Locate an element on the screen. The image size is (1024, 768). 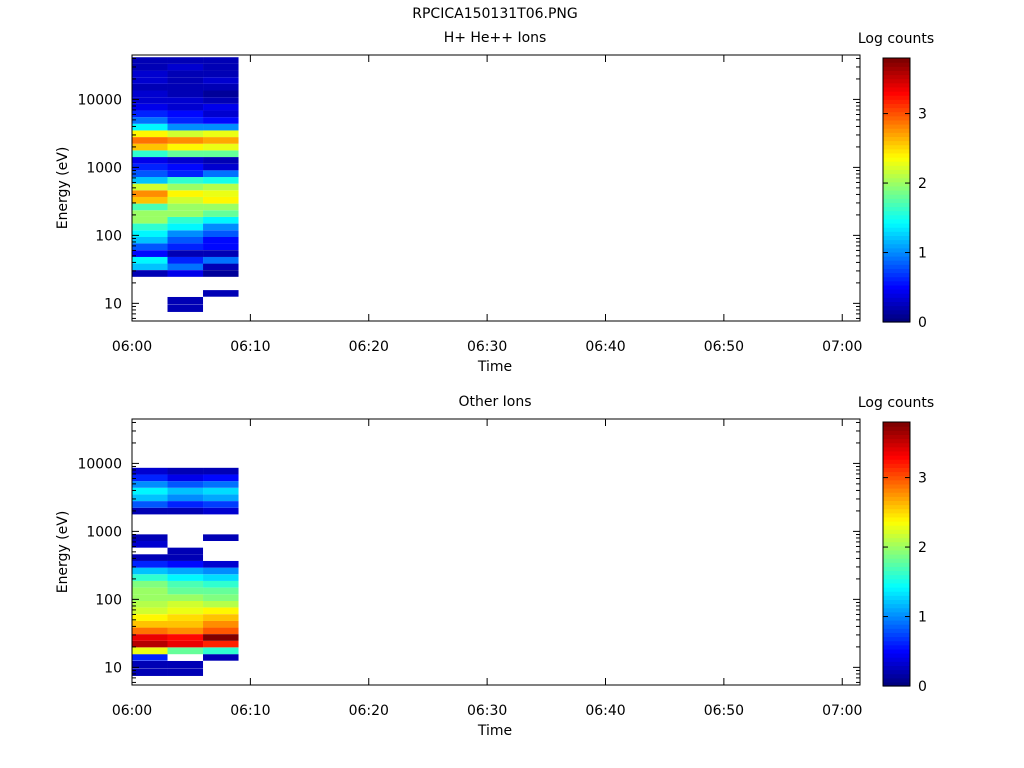
panel-other-ions-x-tick-label: 07:00 is located at coordinates (842, 711).